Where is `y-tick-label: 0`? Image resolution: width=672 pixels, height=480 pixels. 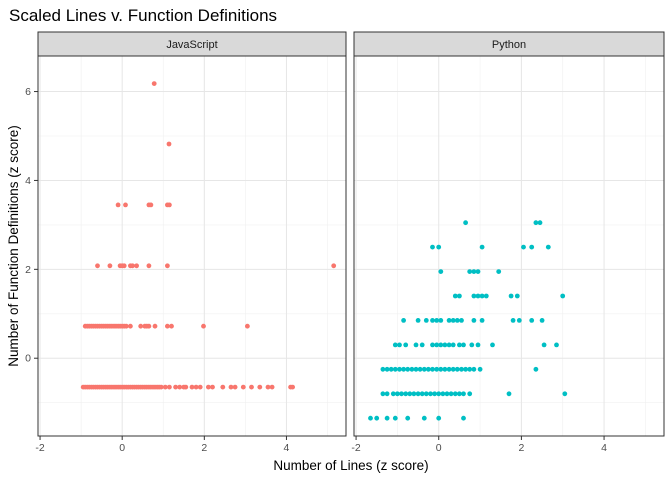 y-tick-label: 0 is located at coordinates (28, 359).